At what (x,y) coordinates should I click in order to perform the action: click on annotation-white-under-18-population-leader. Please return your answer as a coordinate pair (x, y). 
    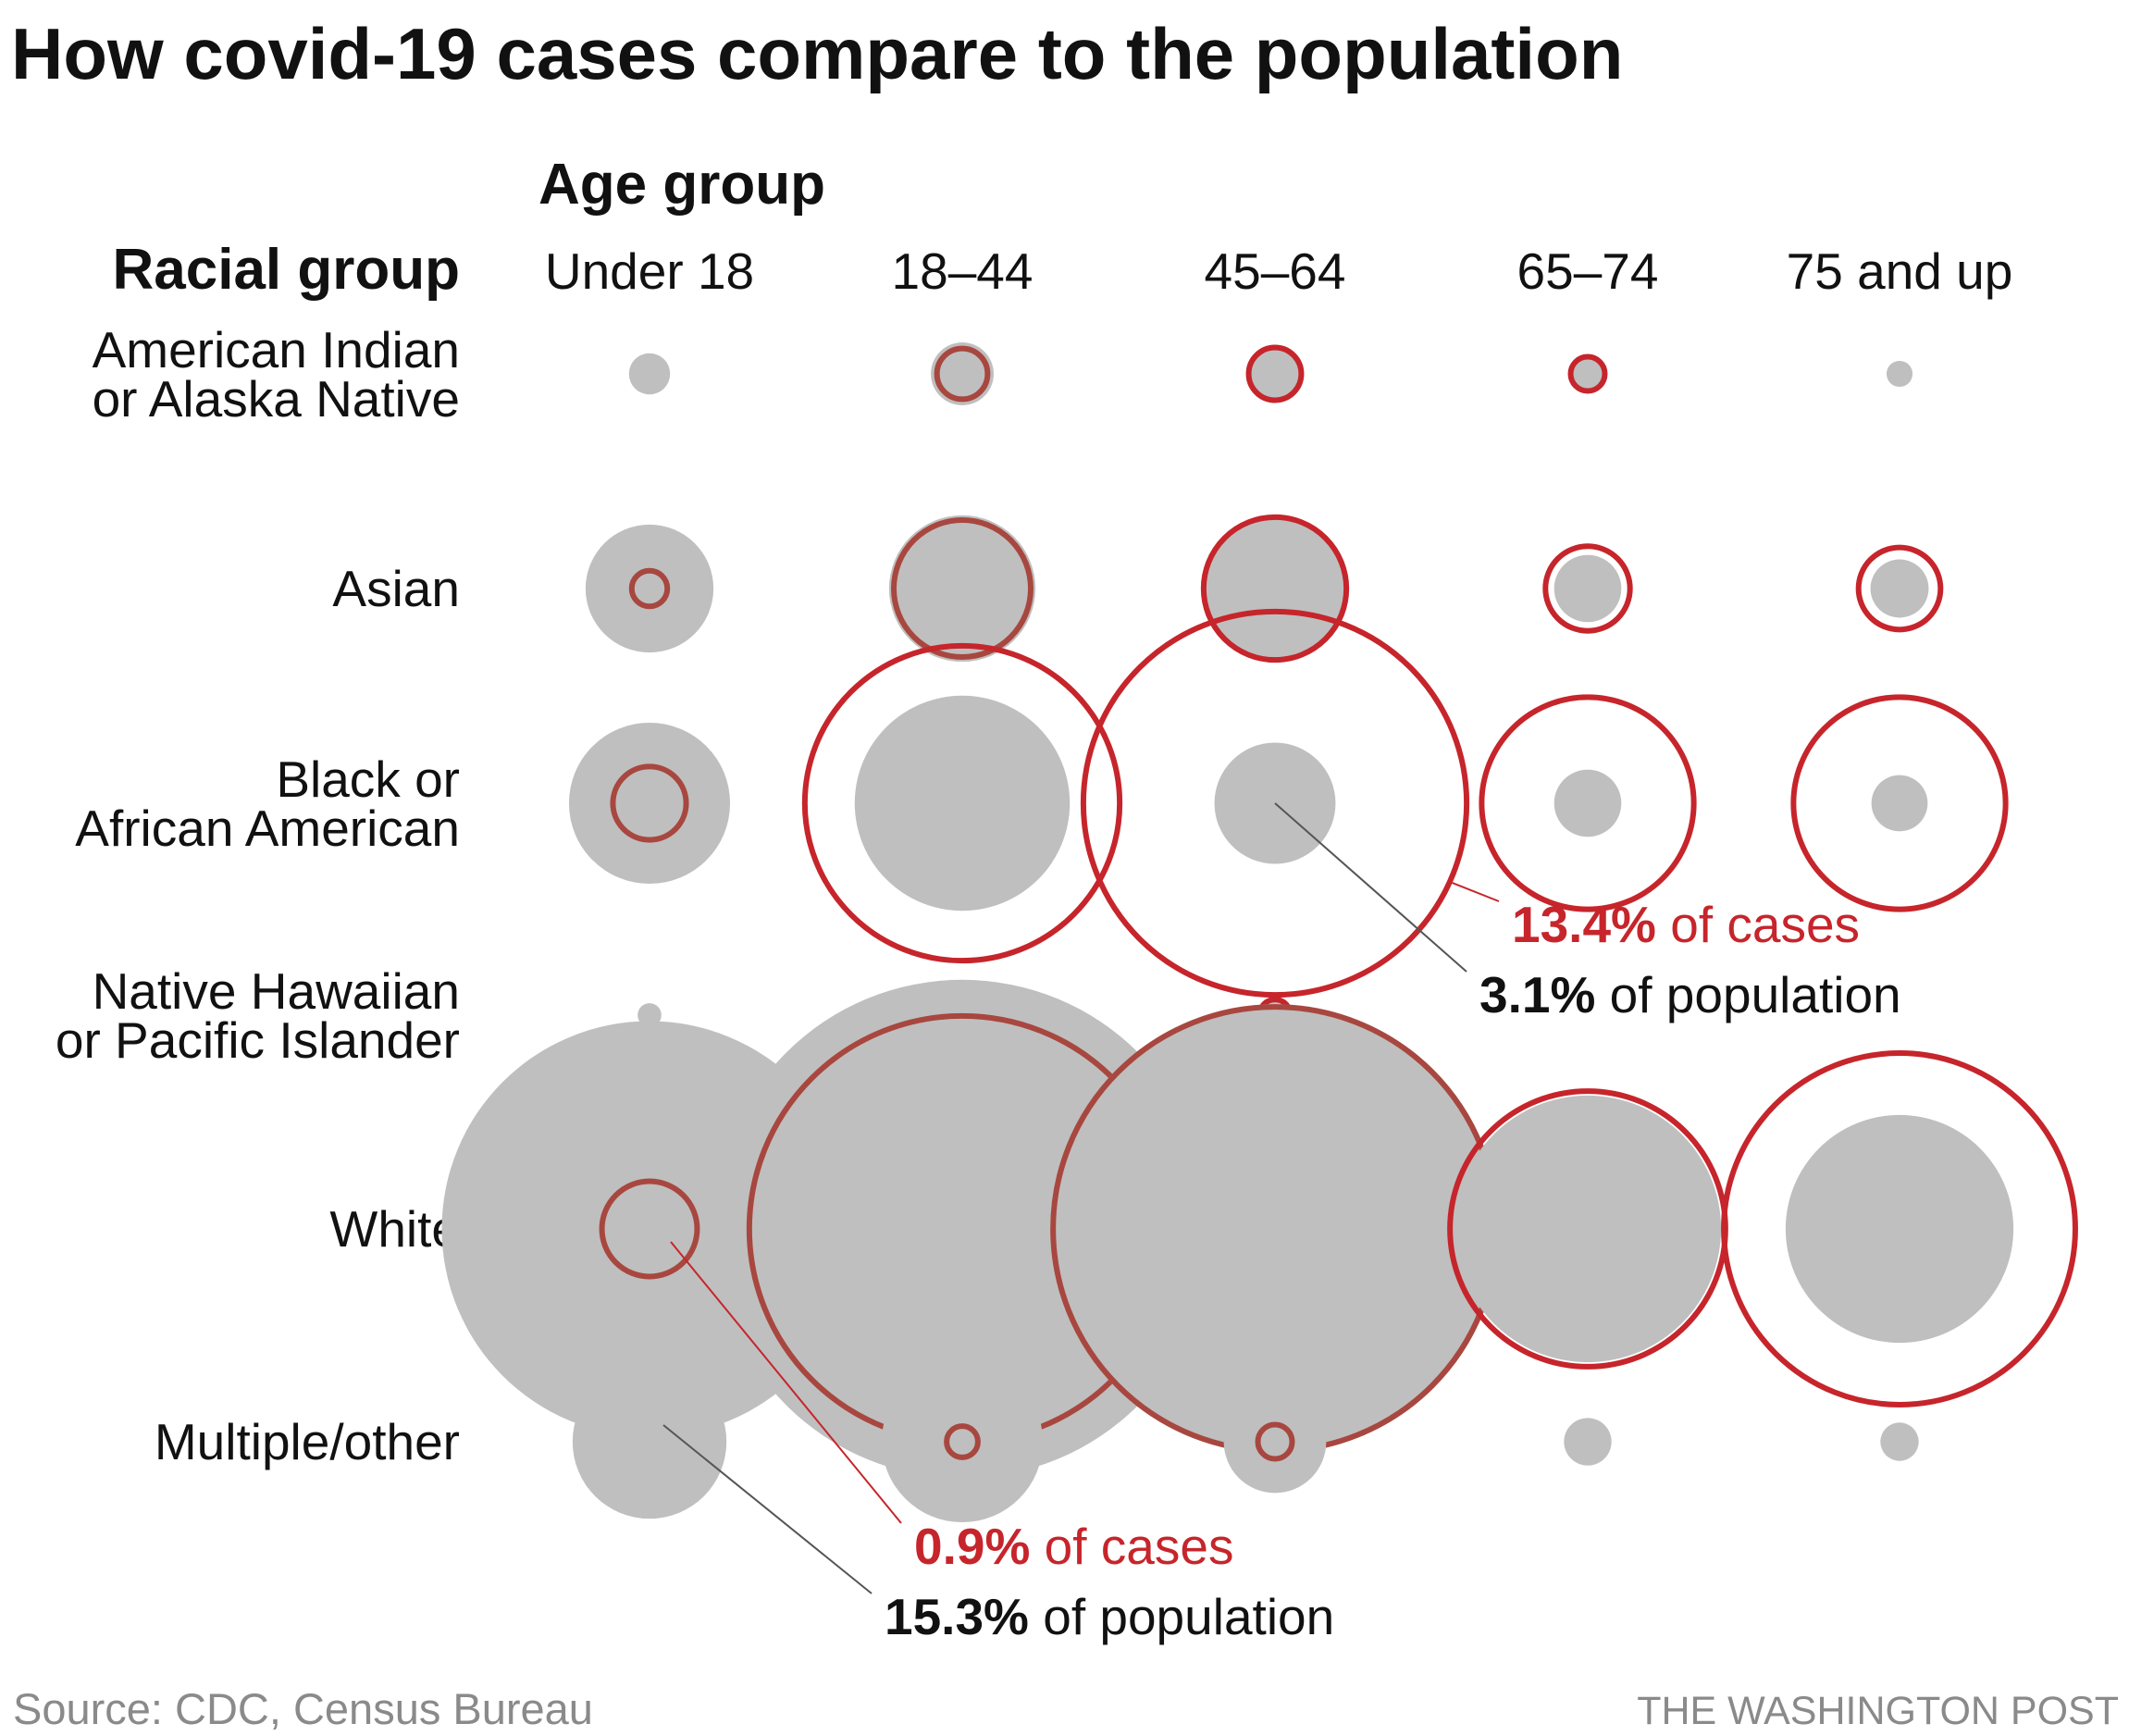
    Looking at the image, I should click on (768, 1509).